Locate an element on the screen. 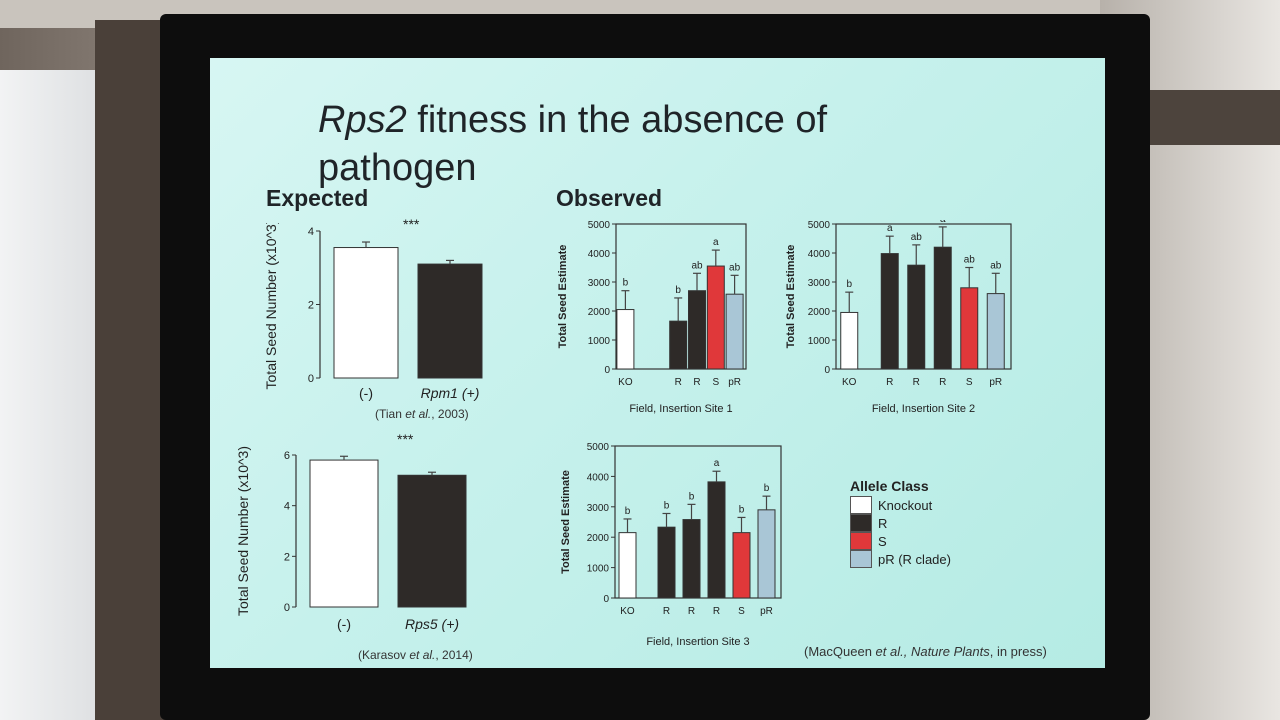 Image resolution: width=1280 pixels, height=720 pixels. legend-title: Allele Class is located at coordinates (889, 486).